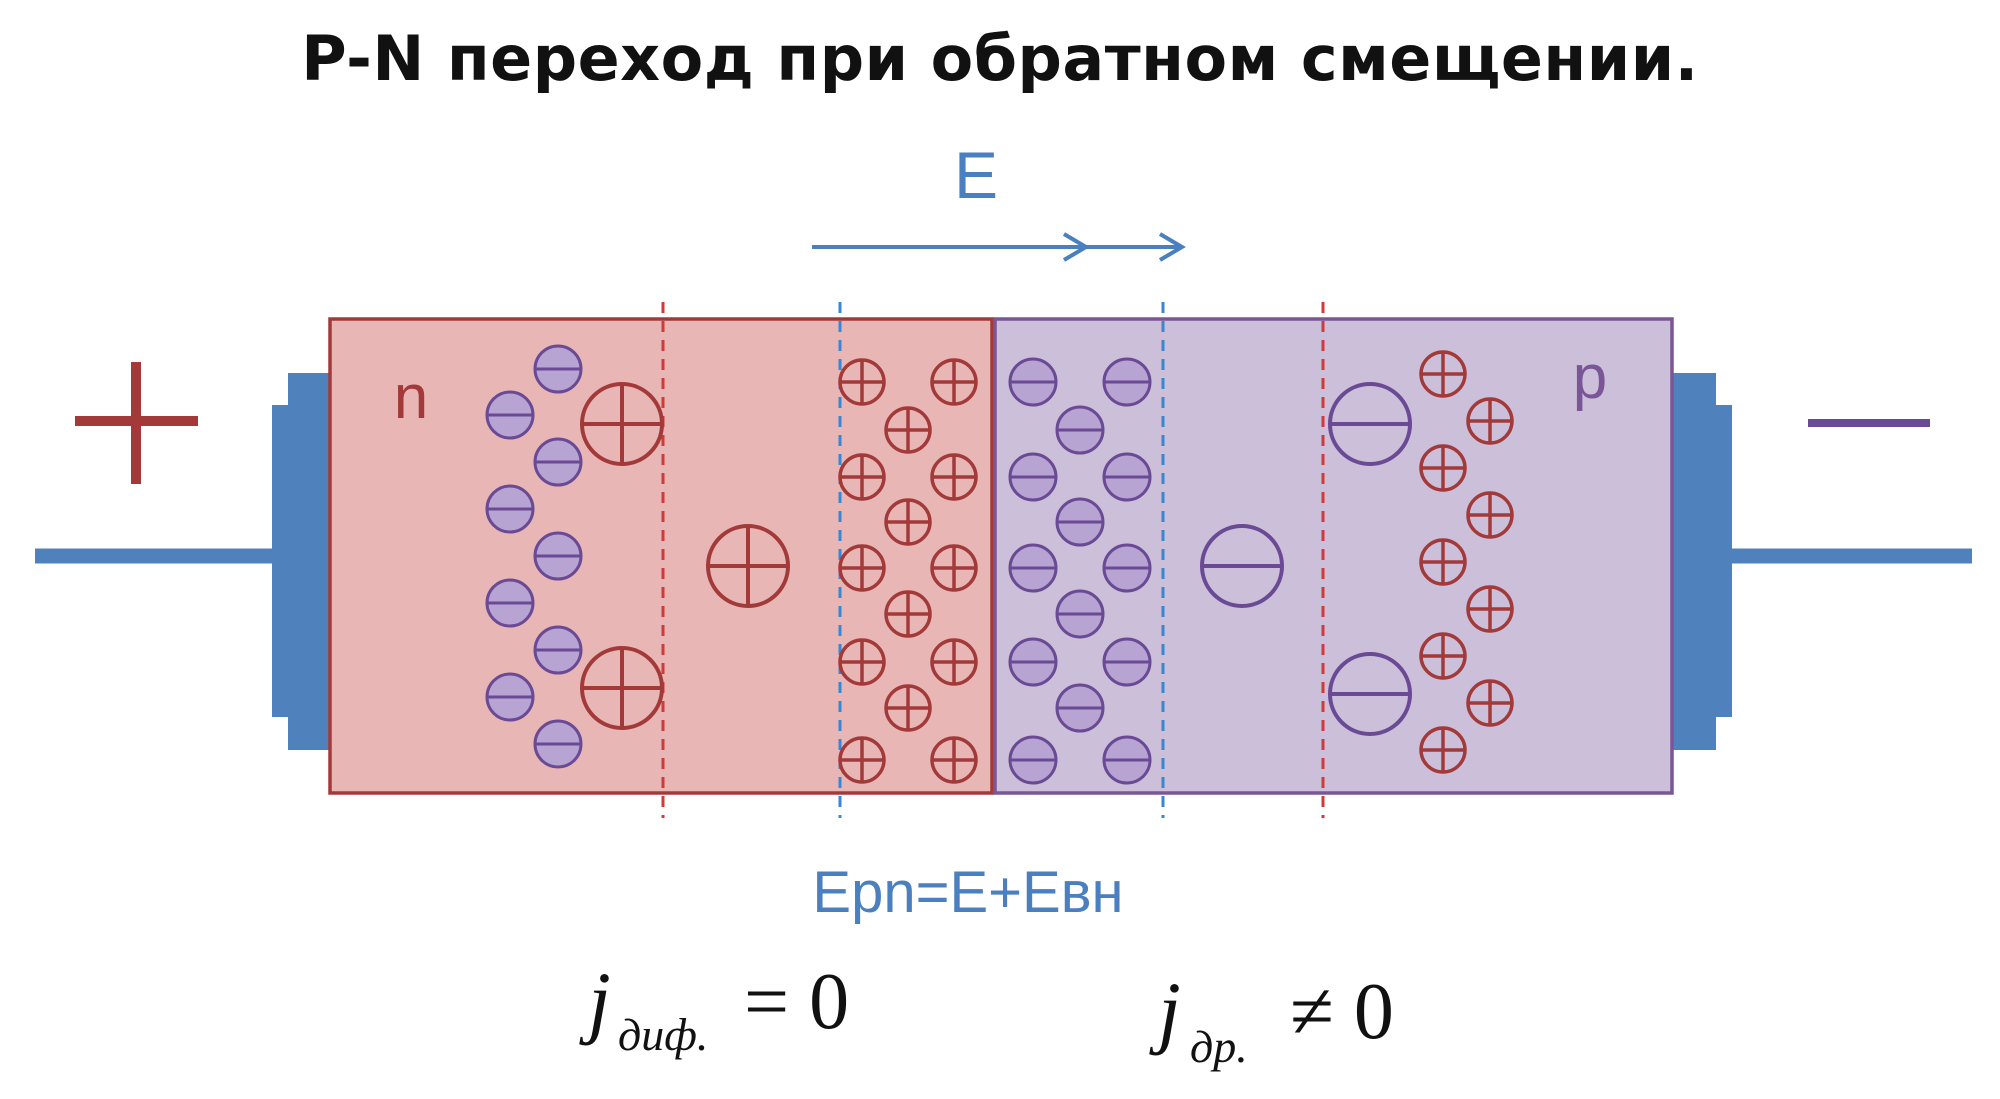  I want to click on plus-terminal-sign, so click(136, 423).